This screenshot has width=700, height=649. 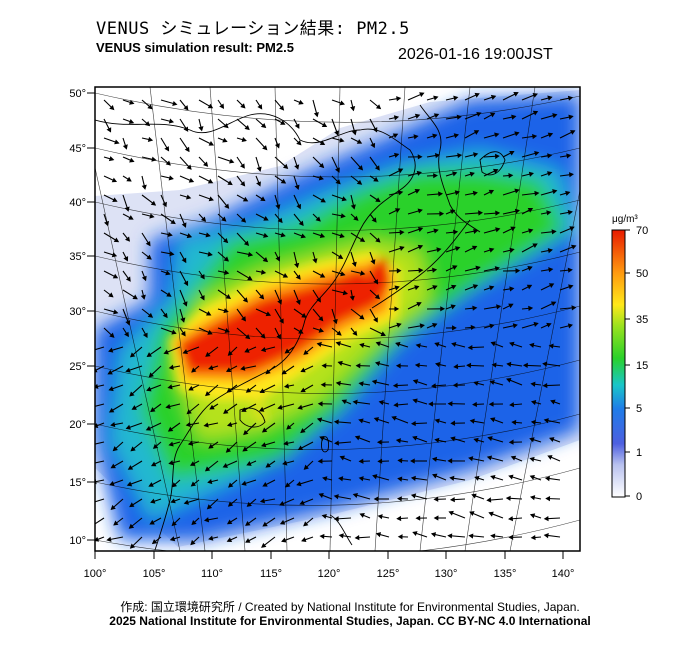 What do you see at coordinates (212, 574) in the screenshot?
I see `lon-label: 110°` at bounding box center [212, 574].